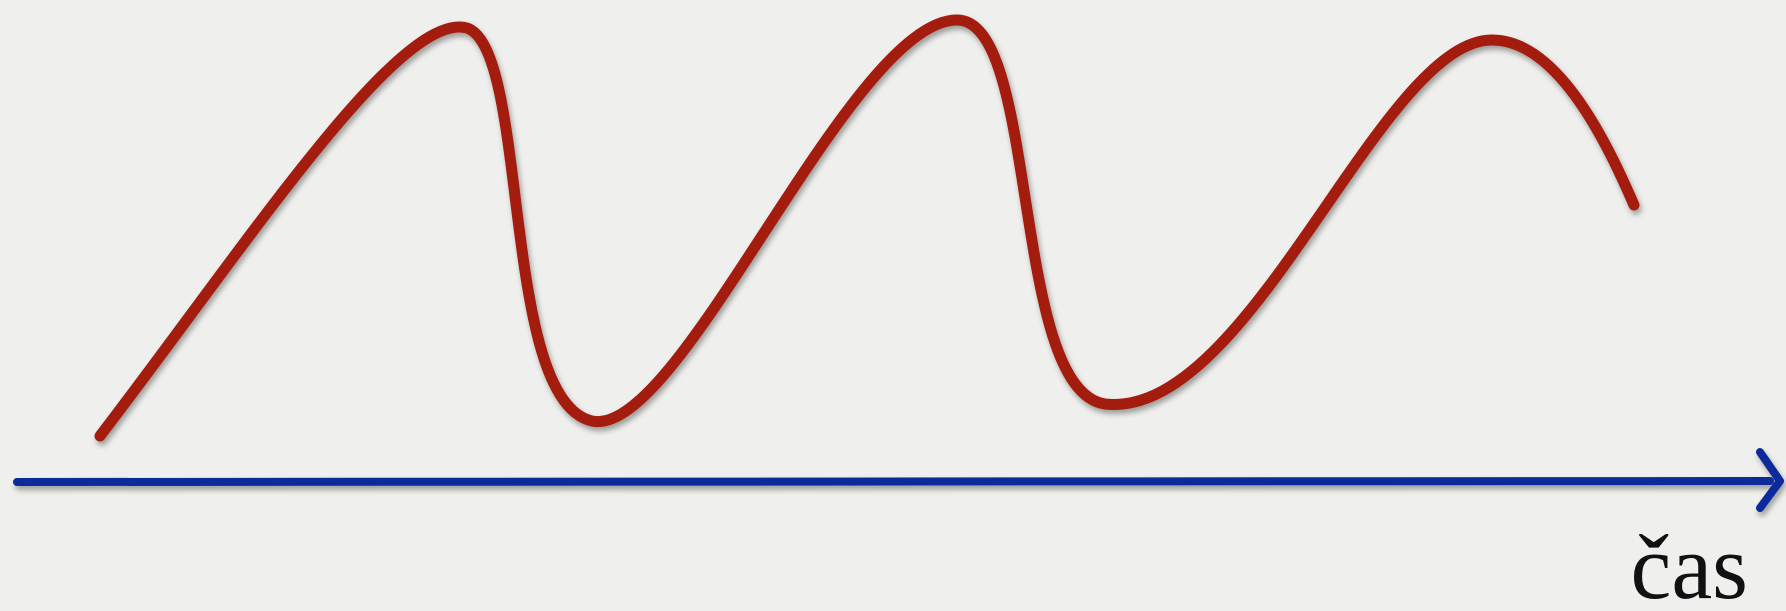  I want to click on axis-line, so click(893, 481).